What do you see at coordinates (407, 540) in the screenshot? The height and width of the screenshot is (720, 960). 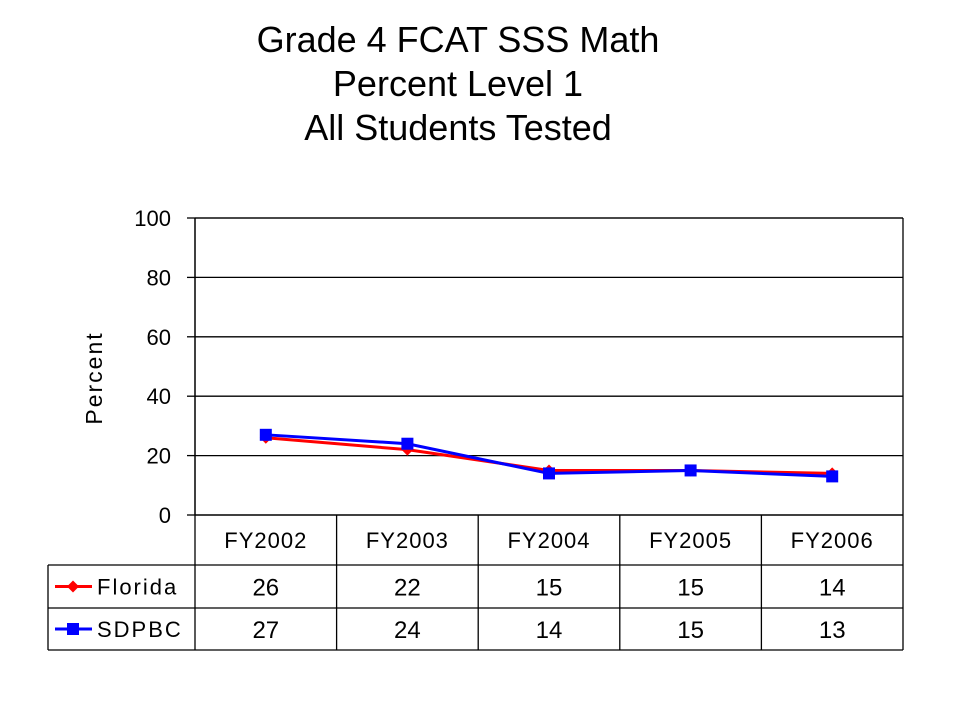 I see `x-category-label: FY2003` at bounding box center [407, 540].